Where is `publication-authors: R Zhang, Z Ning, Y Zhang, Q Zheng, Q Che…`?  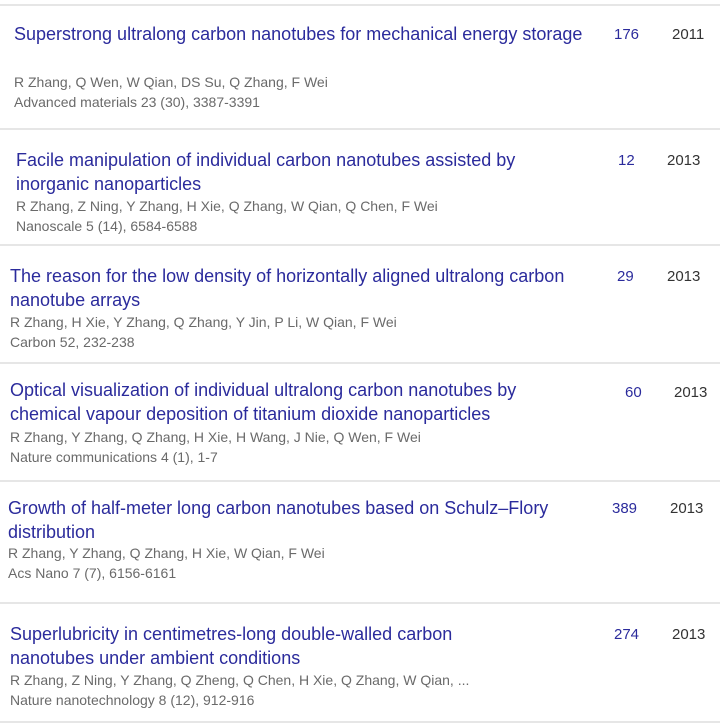
publication-authors: R Zhang, Z Ning, Y Zhang, Q Zheng, Q Che… is located at coordinates (240, 680).